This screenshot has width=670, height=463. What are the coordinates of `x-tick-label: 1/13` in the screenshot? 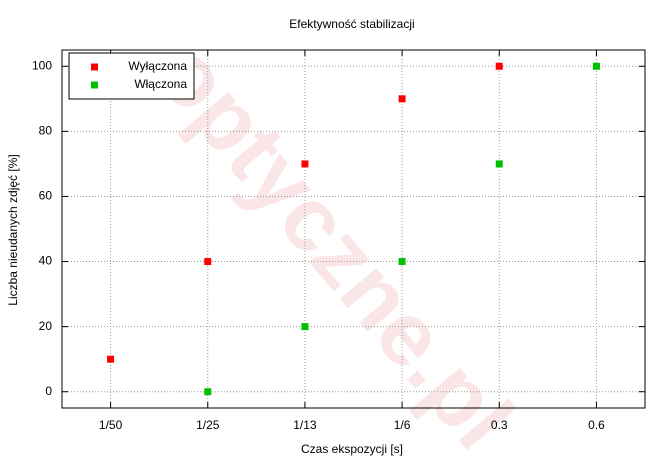 It's located at (305, 425).